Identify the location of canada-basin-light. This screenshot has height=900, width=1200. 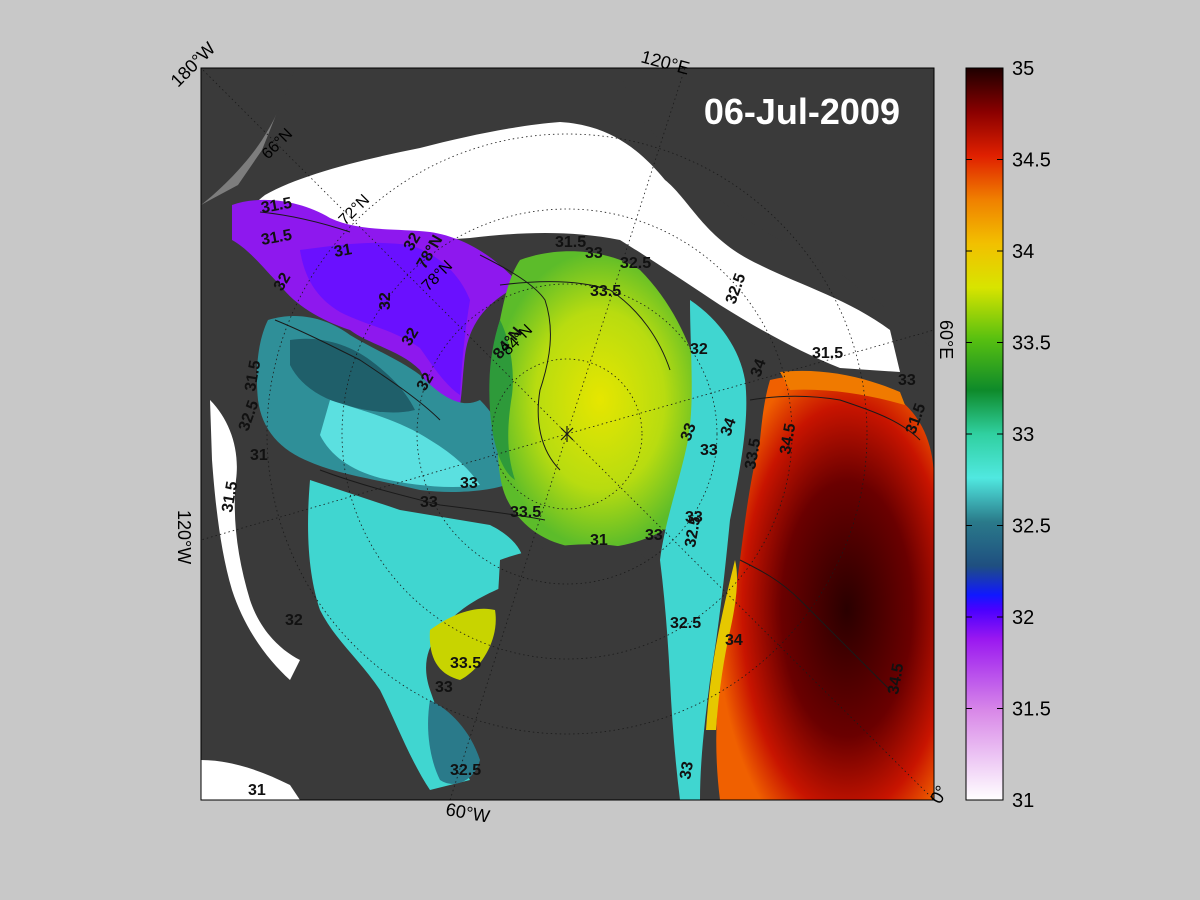
(400, 444).